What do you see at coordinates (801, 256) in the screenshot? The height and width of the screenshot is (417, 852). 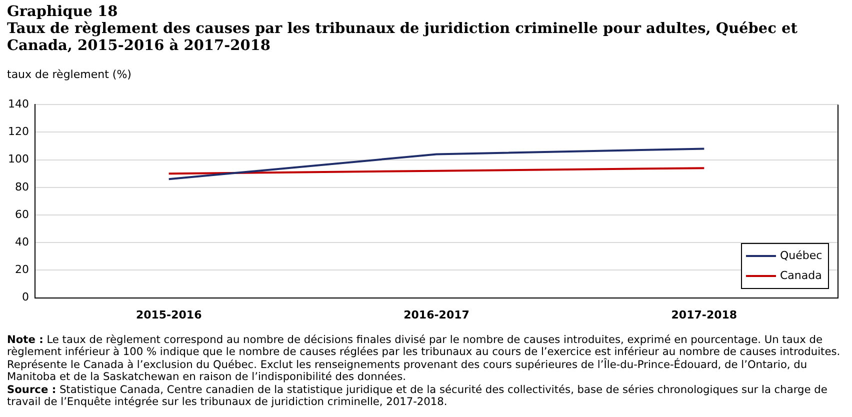 I see `legend-label: Québec` at bounding box center [801, 256].